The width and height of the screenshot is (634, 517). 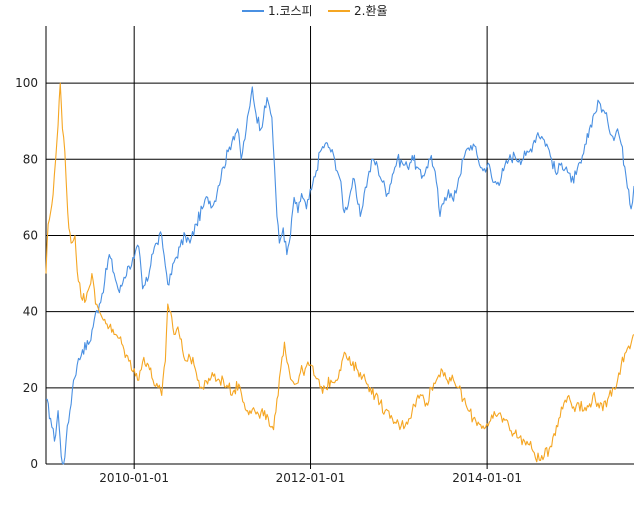 What do you see at coordinates (311, 478) in the screenshot?
I see `x-tick-label: 2012-01-01` at bounding box center [311, 478].